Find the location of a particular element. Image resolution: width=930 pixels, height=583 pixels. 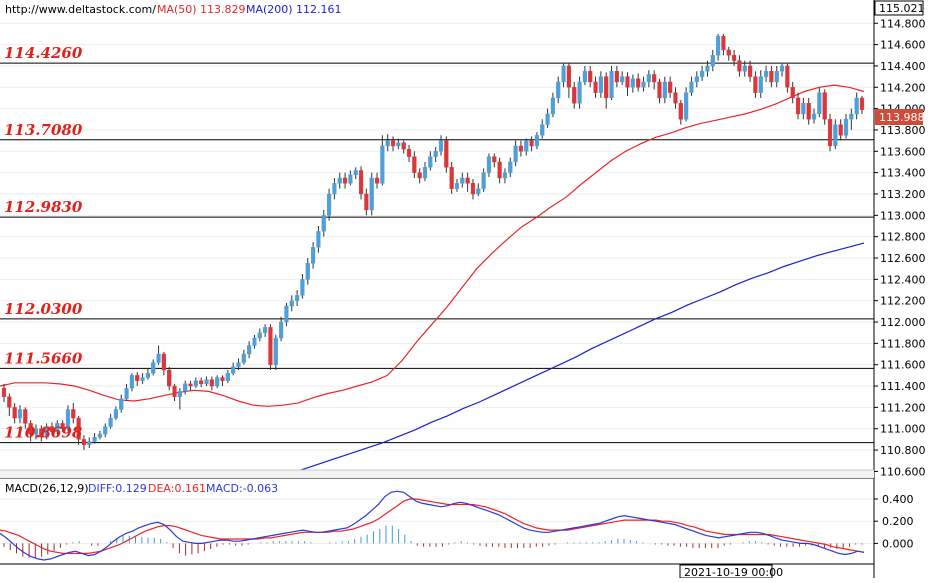

macd-tick-label: 0.400 is located at coordinates (898, 499).